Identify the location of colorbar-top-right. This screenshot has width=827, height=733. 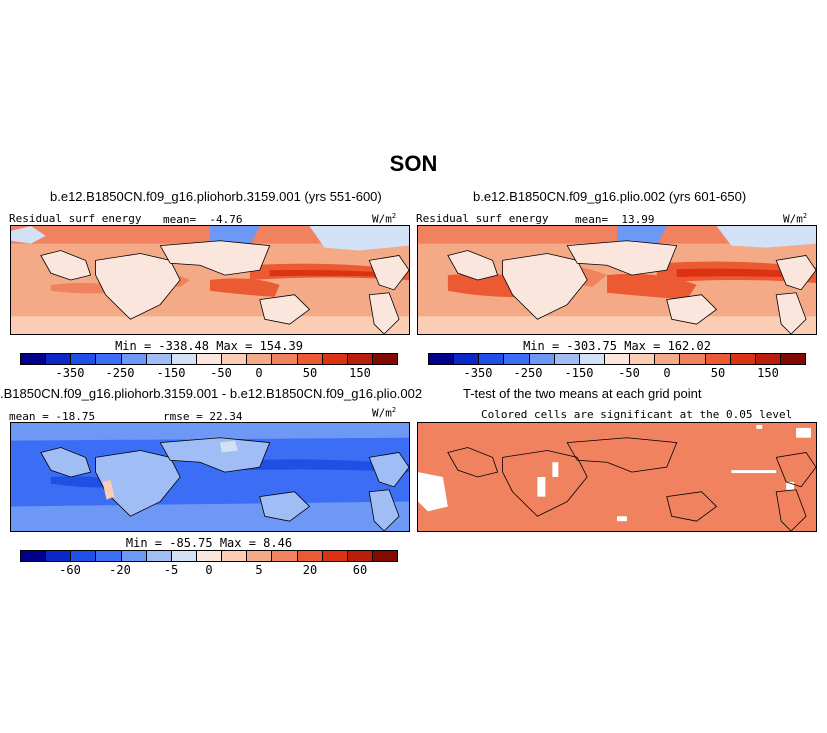
(617, 359).